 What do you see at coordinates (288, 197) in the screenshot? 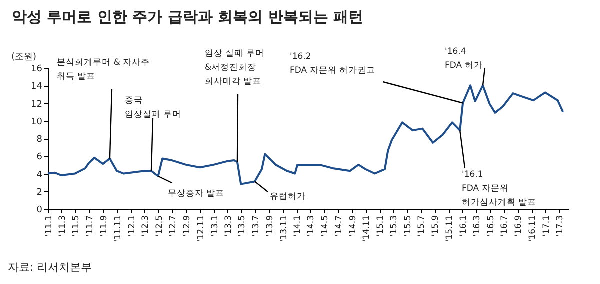
I see `annotation: 유럽허가` at bounding box center [288, 197].